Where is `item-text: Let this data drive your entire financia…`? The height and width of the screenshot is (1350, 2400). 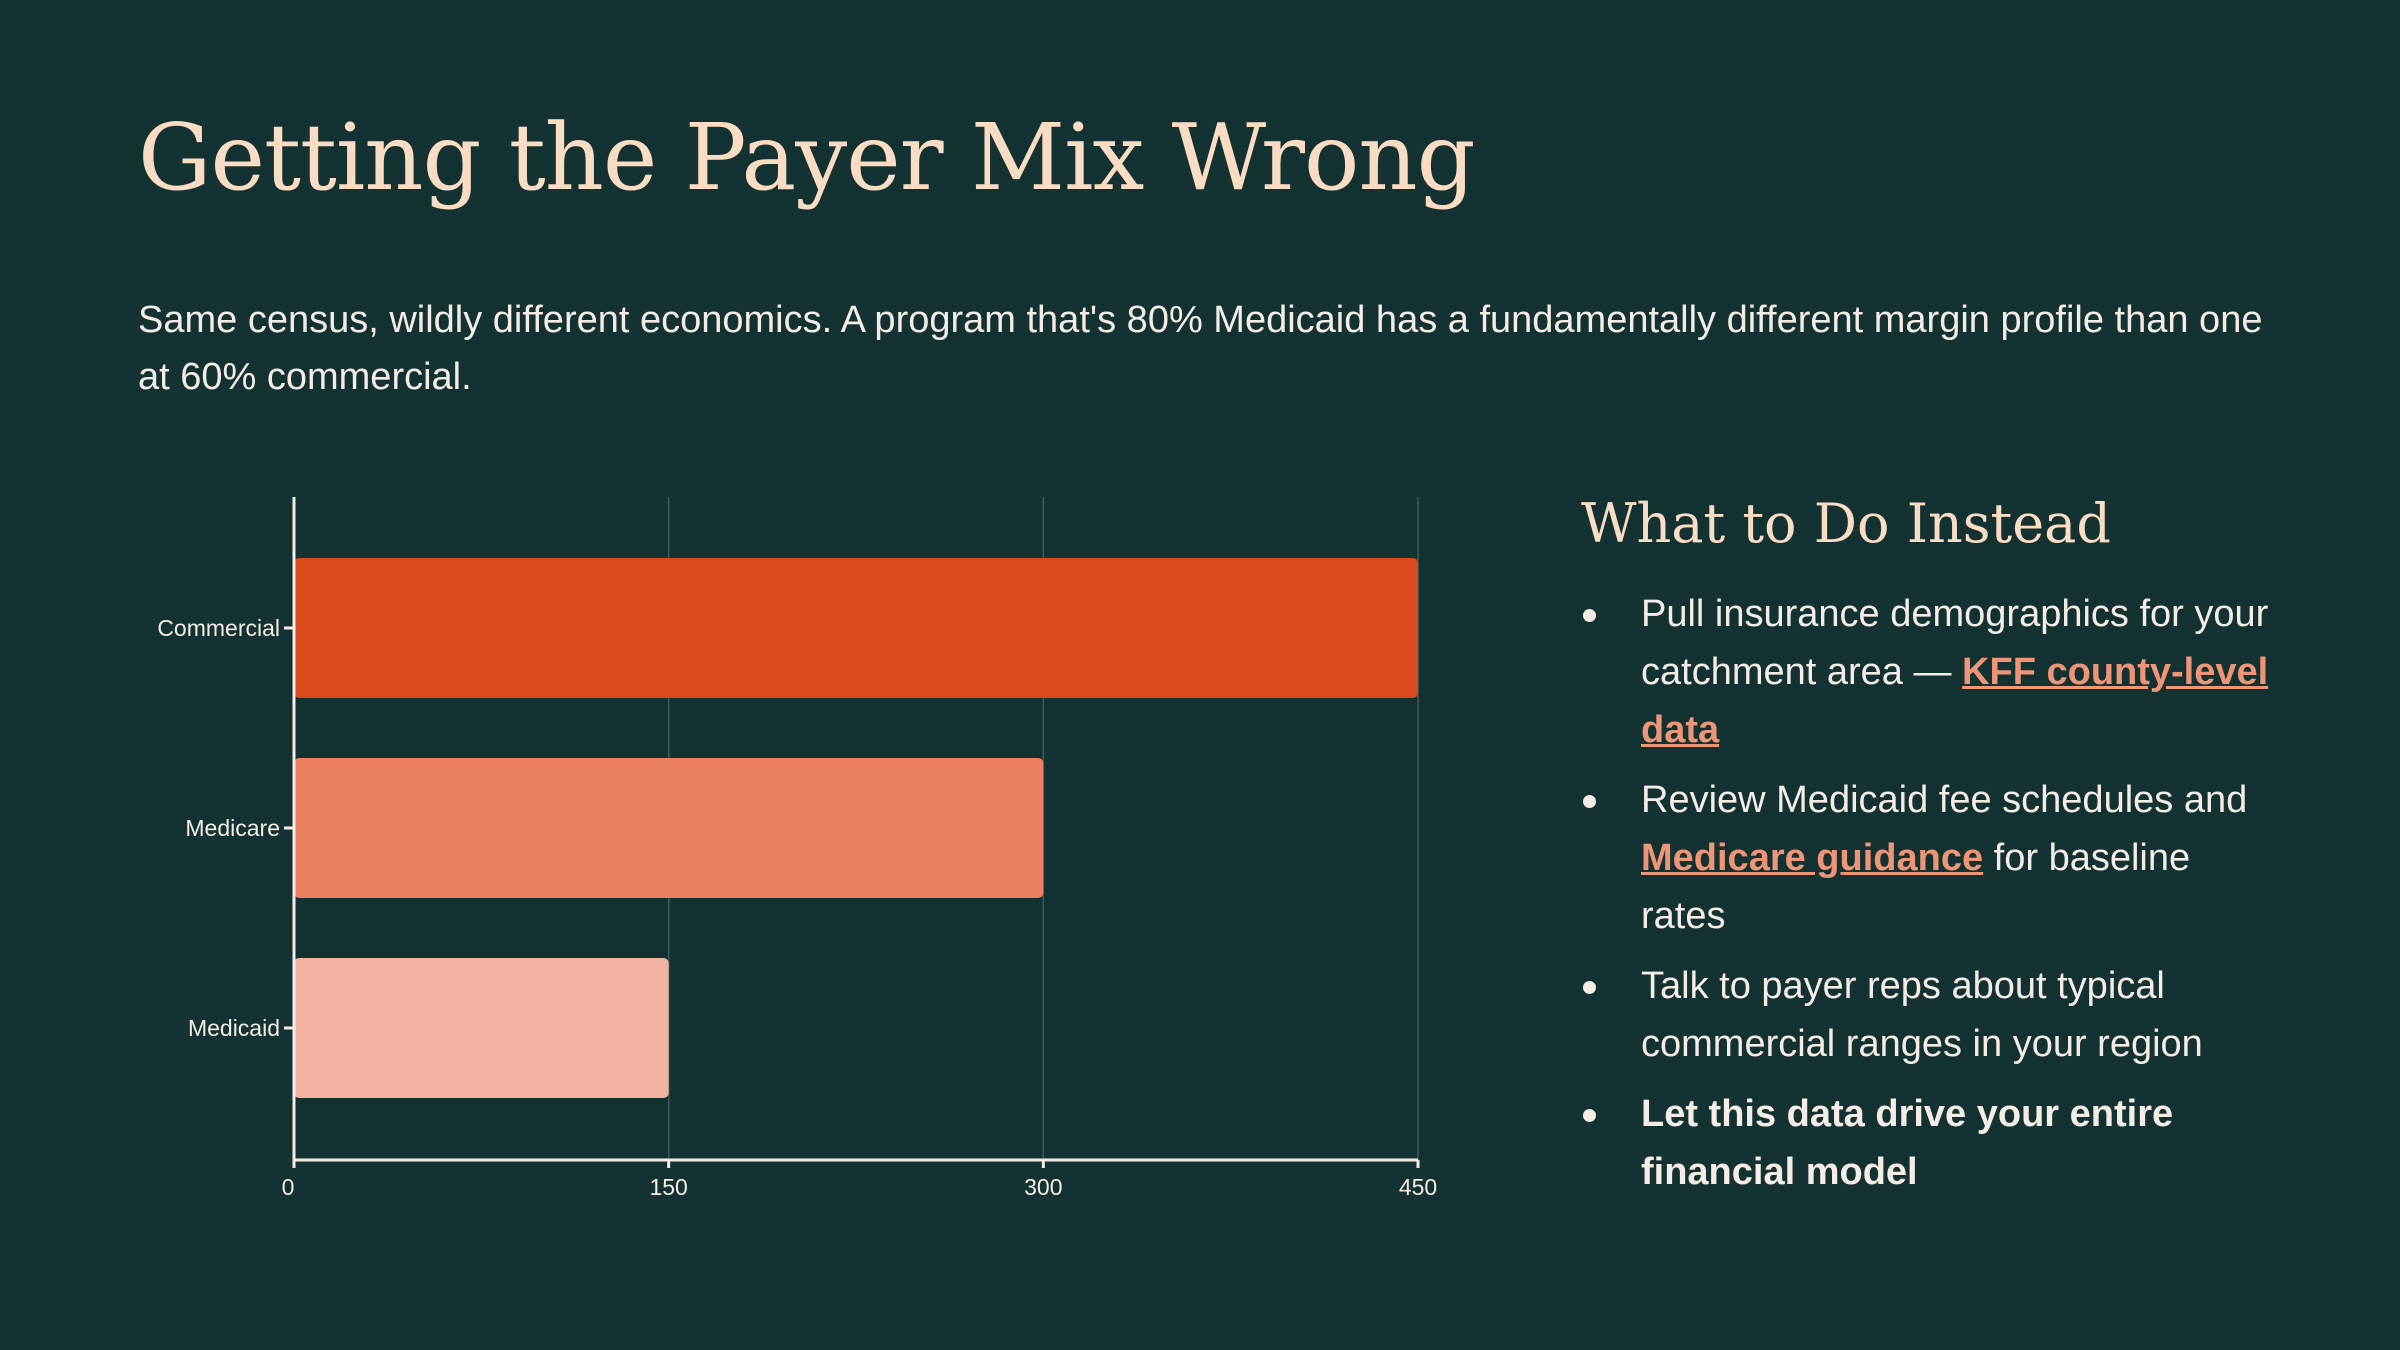
item-text: Let this data drive your entire financia… is located at coordinates (1907, 1143).